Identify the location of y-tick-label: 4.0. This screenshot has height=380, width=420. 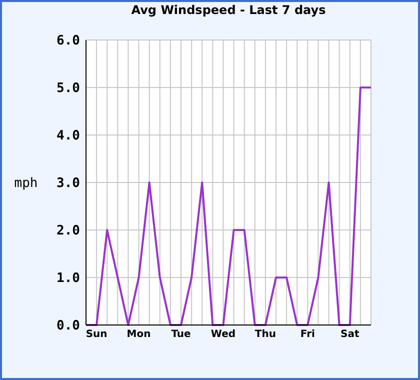
(68, 136).